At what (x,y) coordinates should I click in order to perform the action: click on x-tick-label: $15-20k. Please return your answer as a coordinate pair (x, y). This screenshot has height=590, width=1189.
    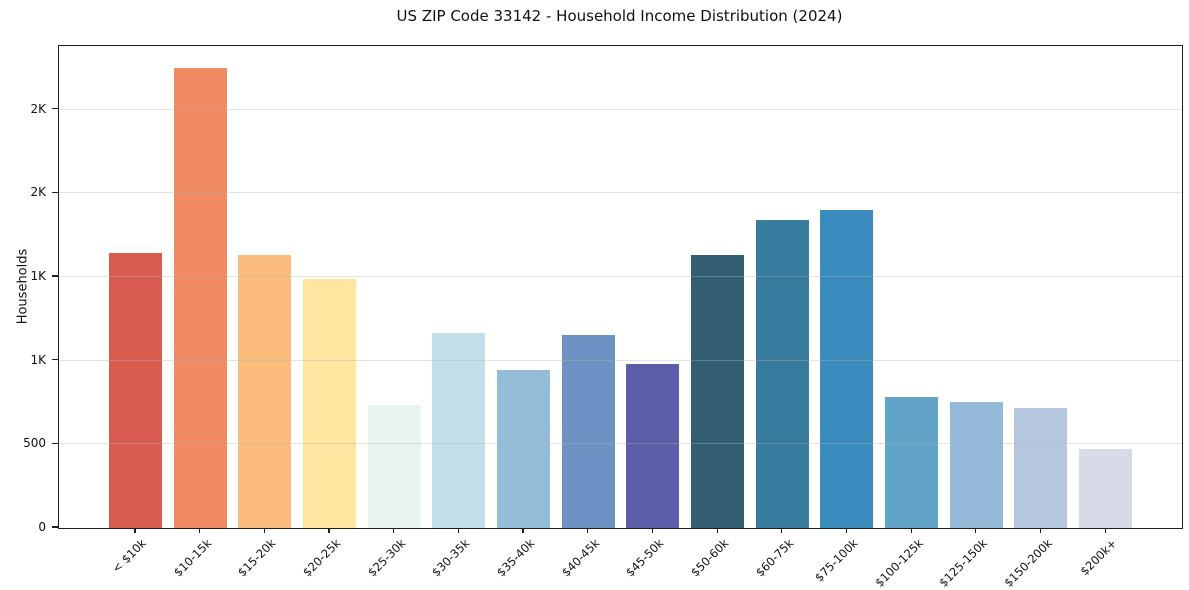
    Looking at the image, I should click on (257, 558).